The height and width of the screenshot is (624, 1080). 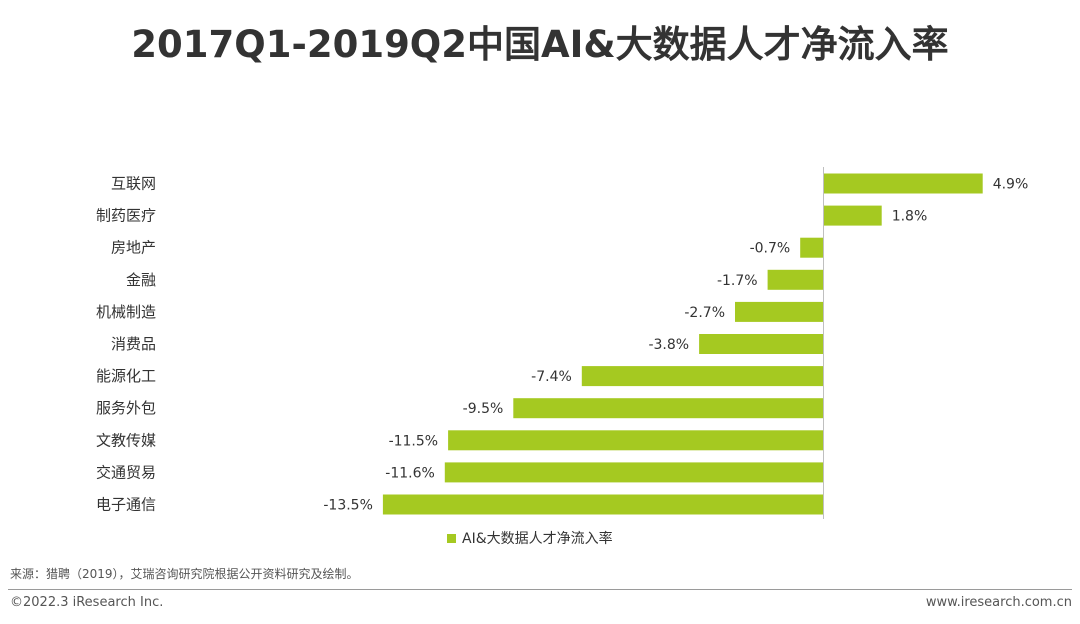 What do you see at coordinates (348, 506) in the screenshot?
I see `data-label: -13.5%` at bounding box center [348, 506].